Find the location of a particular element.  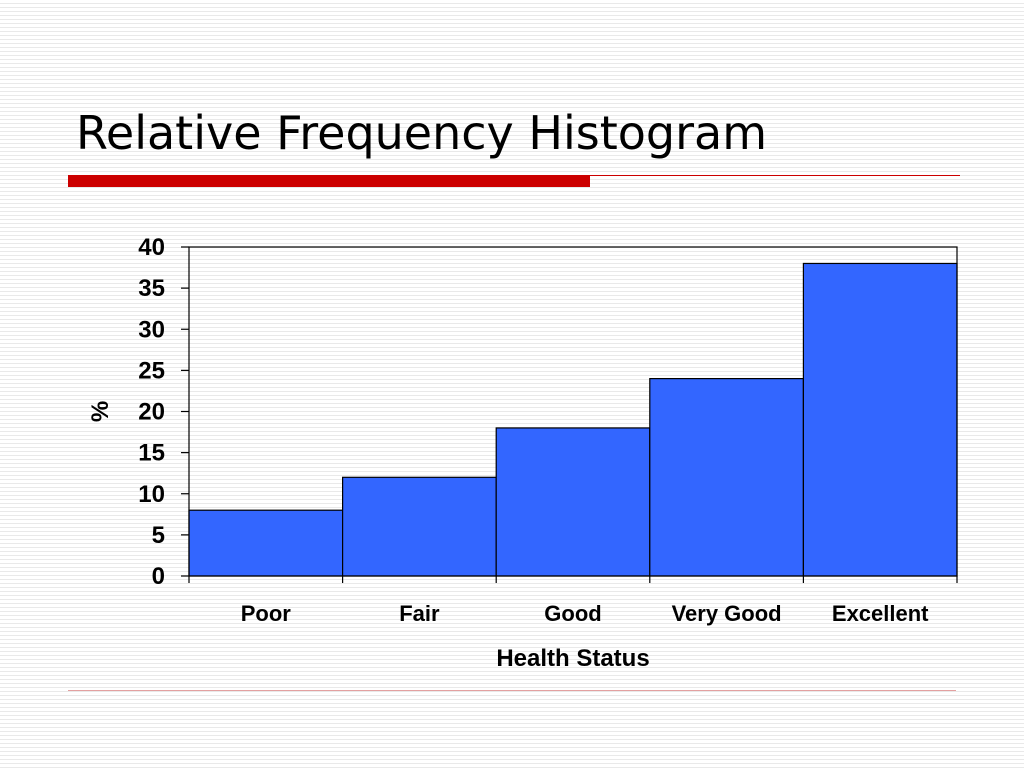

title-accent-bar is located at coordinates (329, 181).